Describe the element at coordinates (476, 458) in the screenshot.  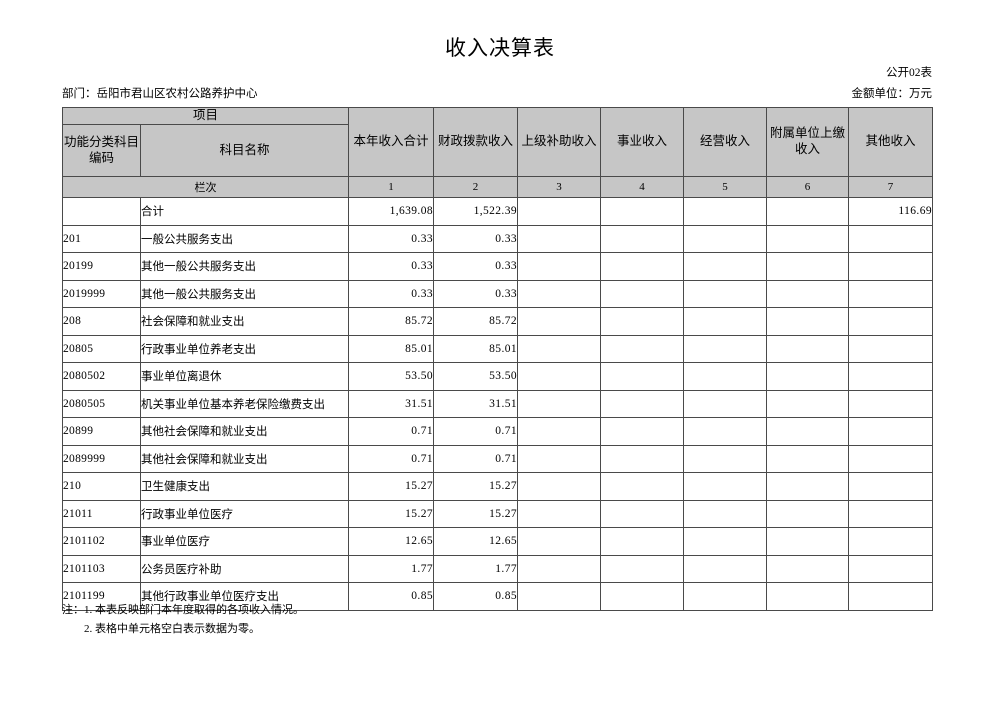
I see `cell-value-2: 0.71` at that location.